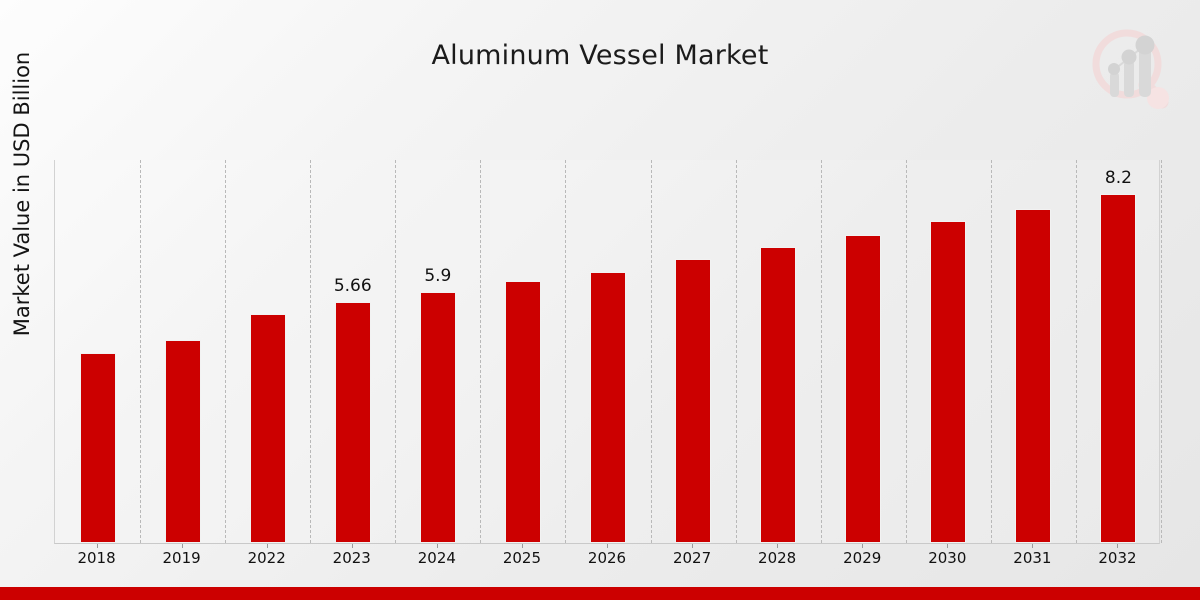 Image resolution: width=1200 pixels, height=600 pixels. I want to click on bar-2027, so click(693, 351).